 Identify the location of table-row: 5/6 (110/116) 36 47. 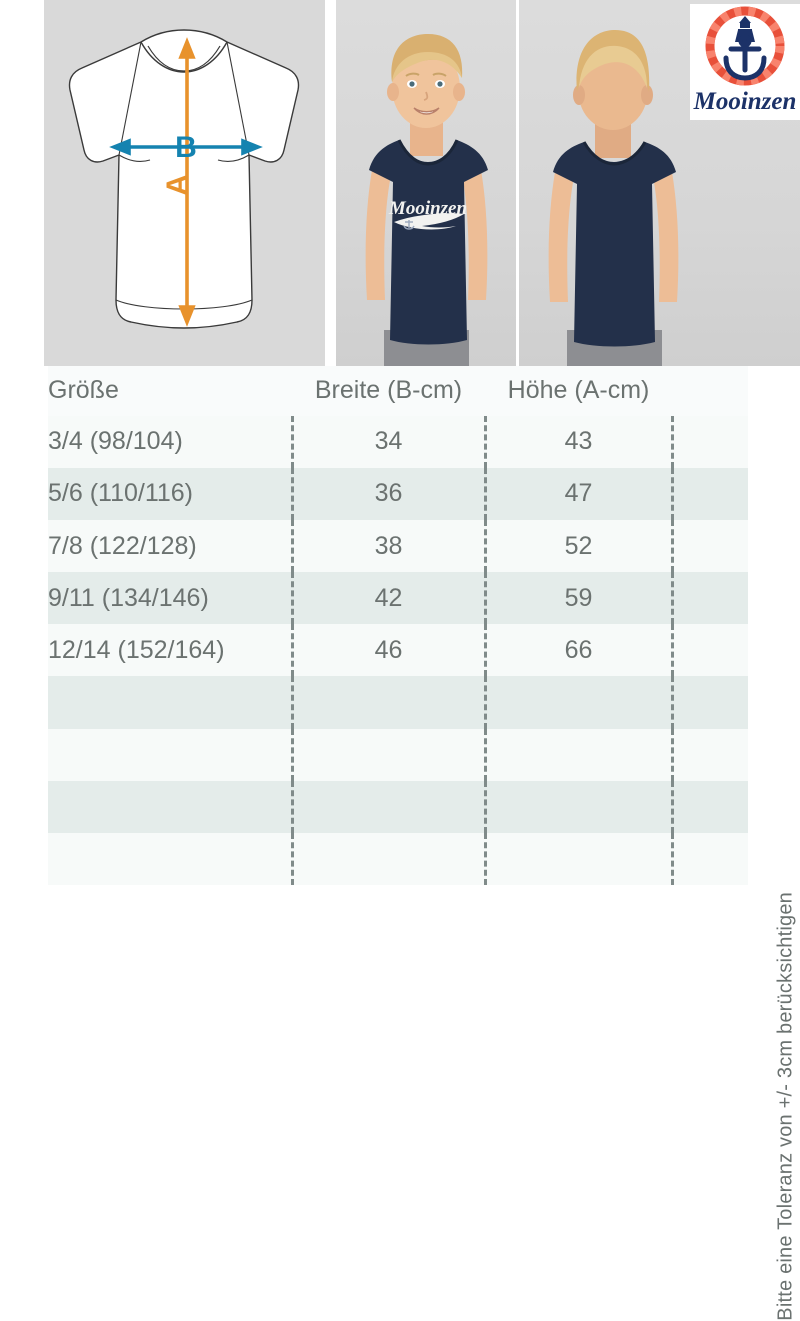
(398, 494).